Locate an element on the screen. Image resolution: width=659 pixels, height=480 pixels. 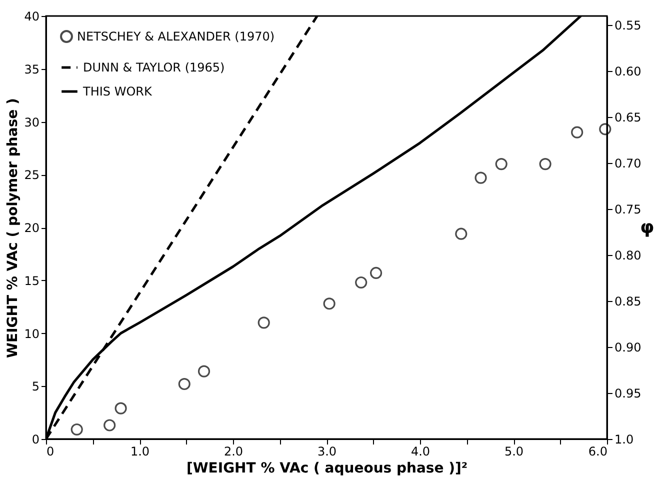
x-tick-label: 6.0 is located at coordinates (598, 451).